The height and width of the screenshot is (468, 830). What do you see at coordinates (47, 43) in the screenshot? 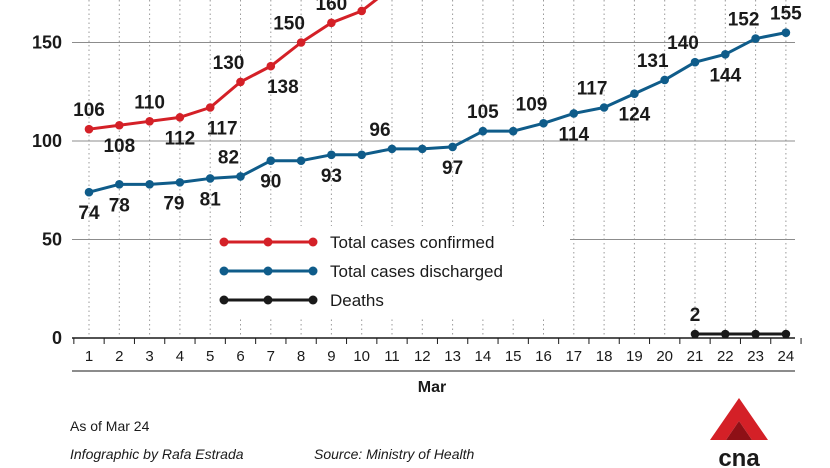
I see `y-tick-label: 150` at bounding box center [47, 43].